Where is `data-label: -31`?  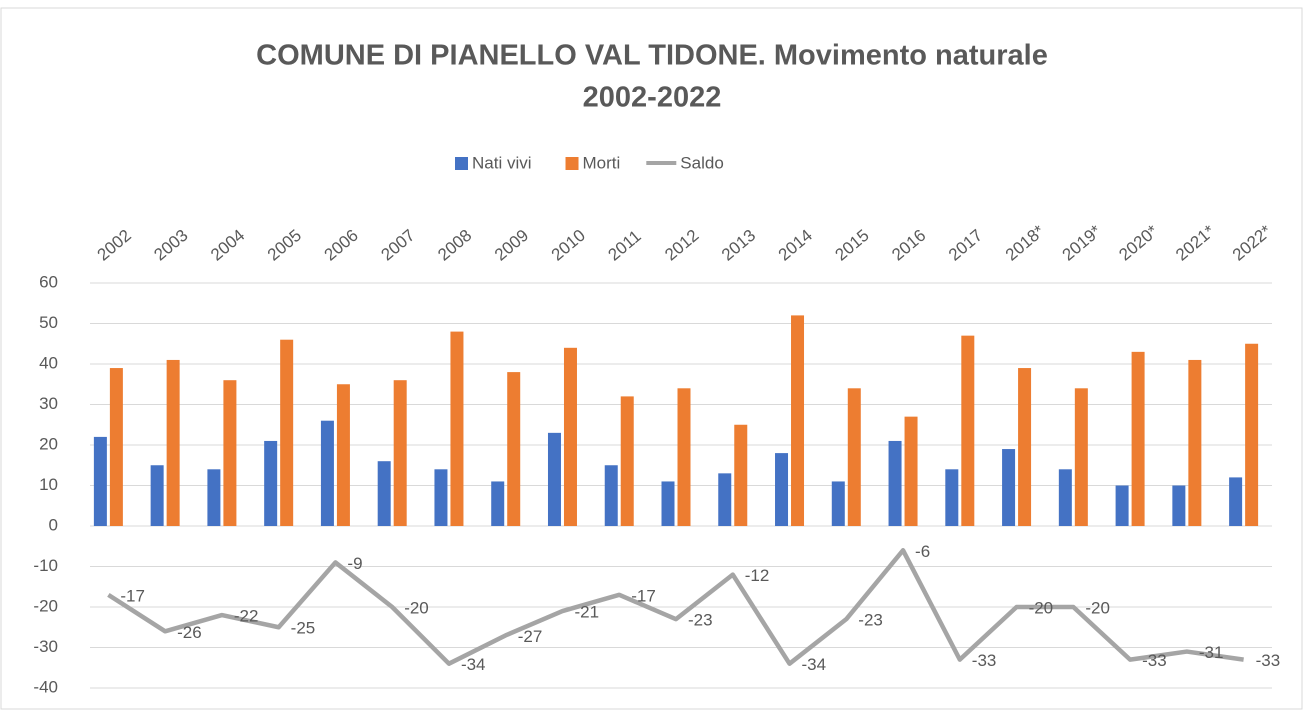
data-label: -31 is located at coordinates (1211, 652).